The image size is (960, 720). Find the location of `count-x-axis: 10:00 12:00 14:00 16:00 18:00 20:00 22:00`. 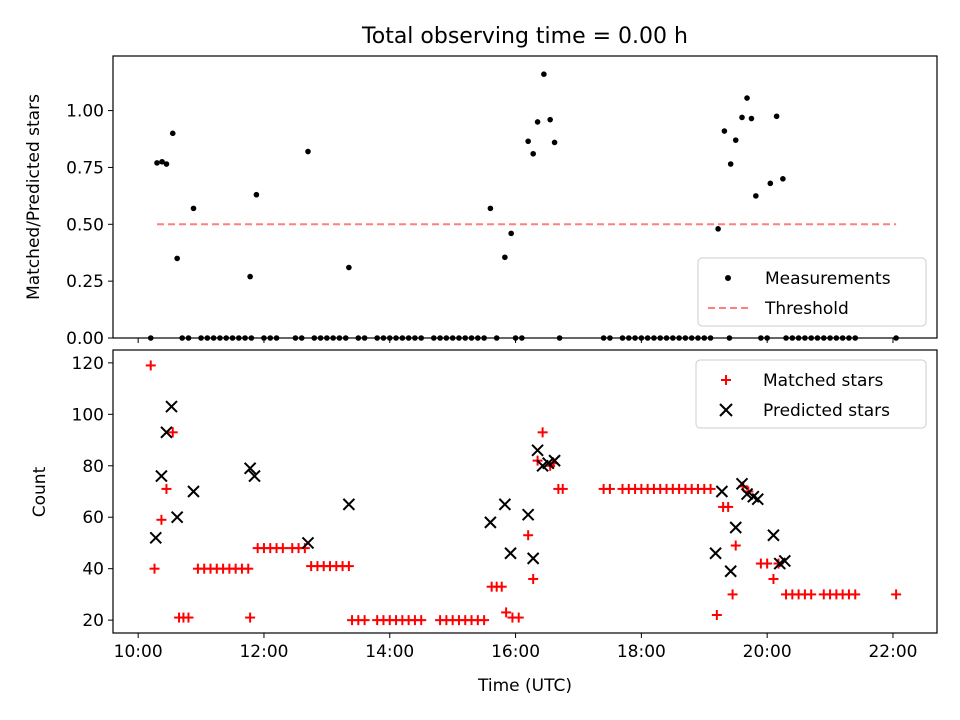

count-x-axis: 10:00 12:00 14:00 16:00 18:00 20:00 22:00 is located at coordinates (515, 647).